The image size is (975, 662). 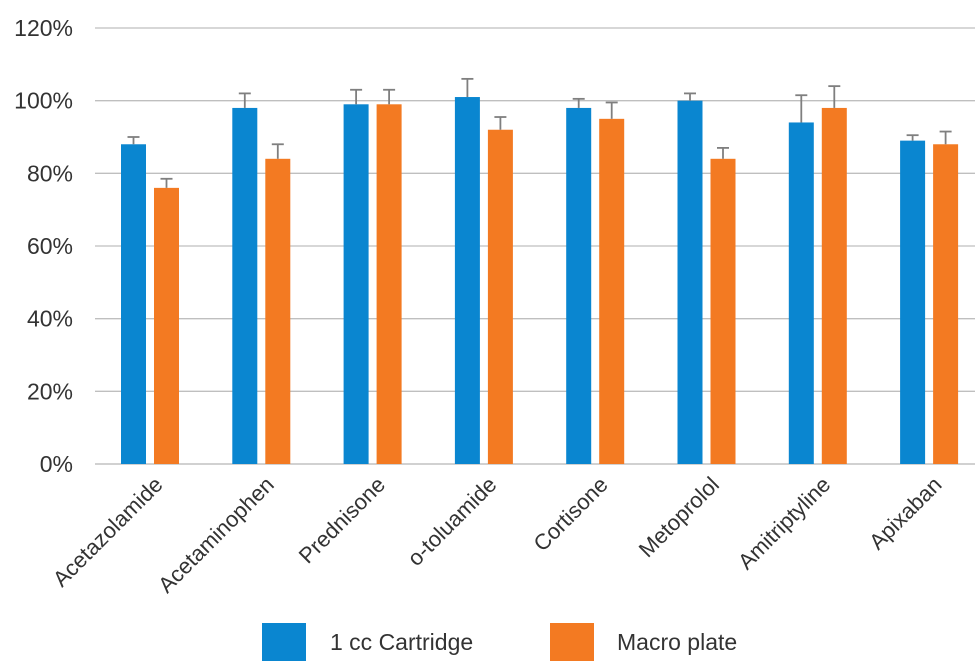 What do you see at coordinates (56, 464) in the screenshot?
I see `y-tick-label: 0%` at bounding box center [56, 464].